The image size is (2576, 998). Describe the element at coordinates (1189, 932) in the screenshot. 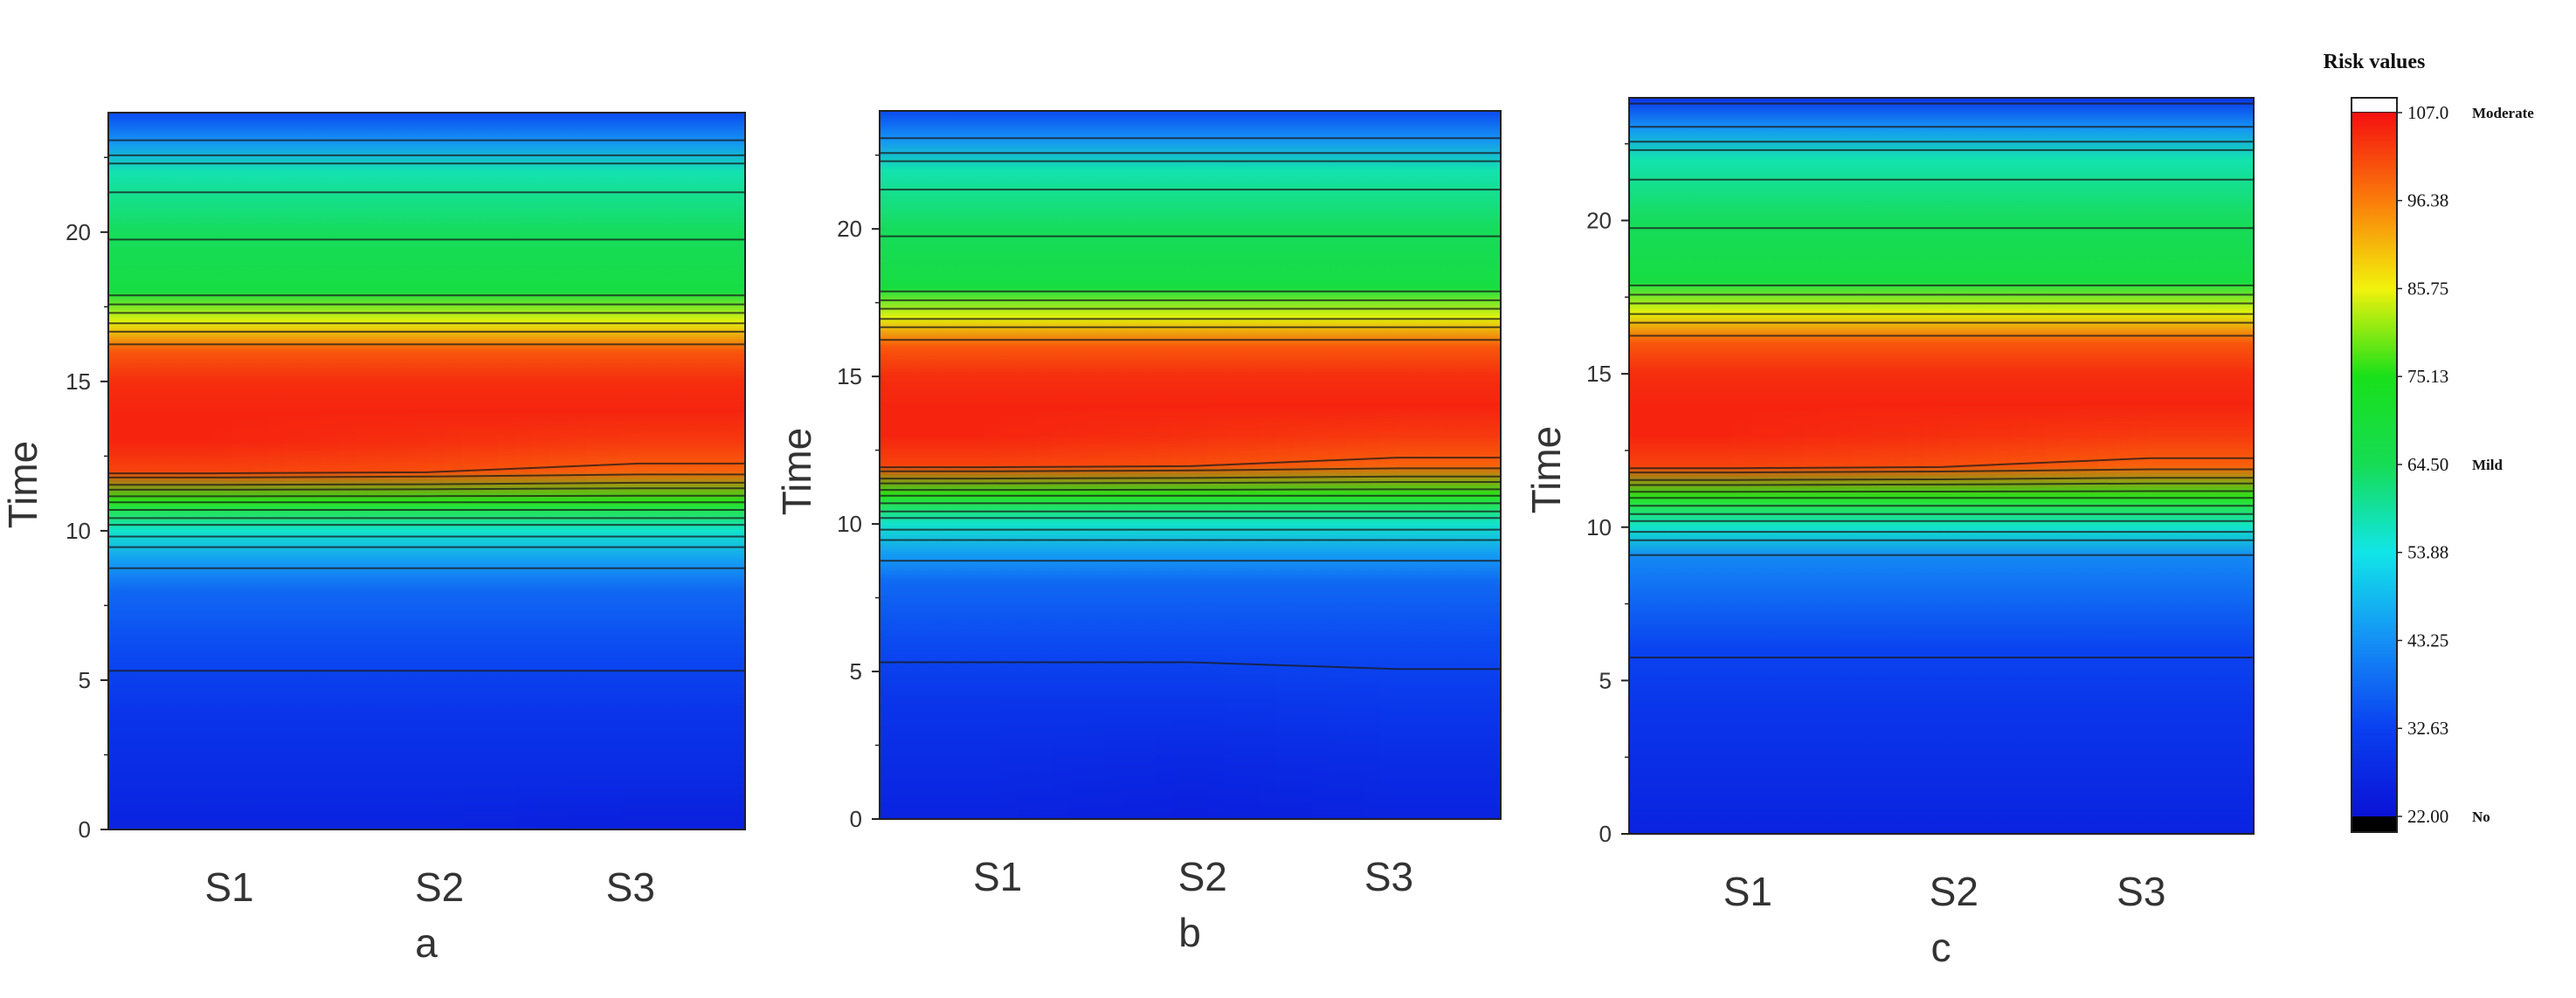

I see `panel-label: b` at that location.